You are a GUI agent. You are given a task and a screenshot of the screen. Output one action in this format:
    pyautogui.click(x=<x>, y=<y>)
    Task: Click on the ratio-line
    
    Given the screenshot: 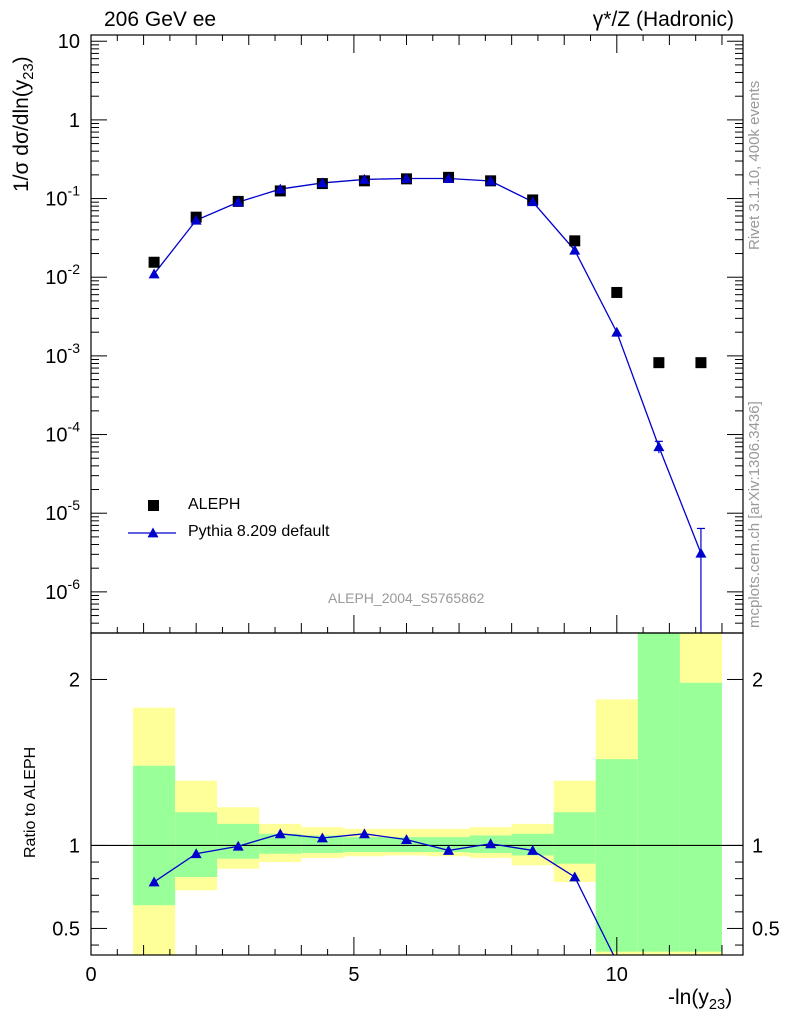 What is the action you would take?
    pyautogui.click(x=384, y=894)
    